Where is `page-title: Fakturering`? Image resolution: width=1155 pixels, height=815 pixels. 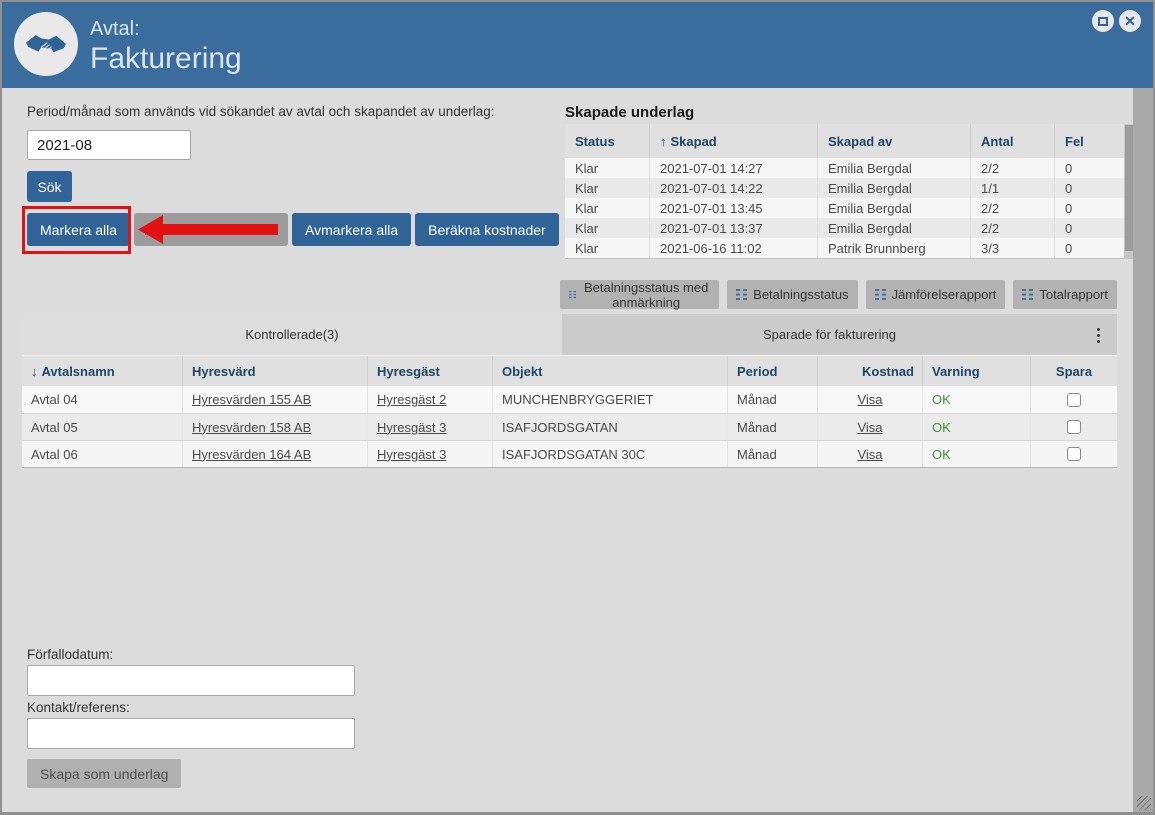 page-title: Fakturering is located at coordinates (166, 58).